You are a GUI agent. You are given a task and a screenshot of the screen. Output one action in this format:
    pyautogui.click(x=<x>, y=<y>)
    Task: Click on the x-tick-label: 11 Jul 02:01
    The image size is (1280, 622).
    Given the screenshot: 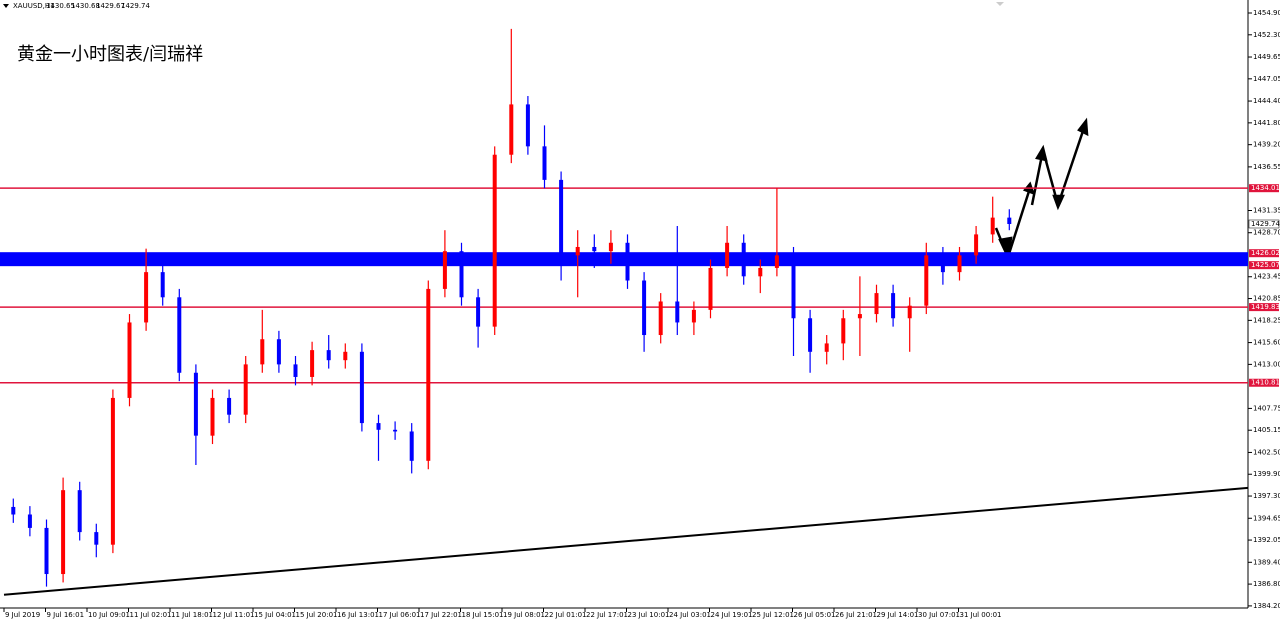 What is the action you would take?
    pyautogui.click(x=151, y=615)
    